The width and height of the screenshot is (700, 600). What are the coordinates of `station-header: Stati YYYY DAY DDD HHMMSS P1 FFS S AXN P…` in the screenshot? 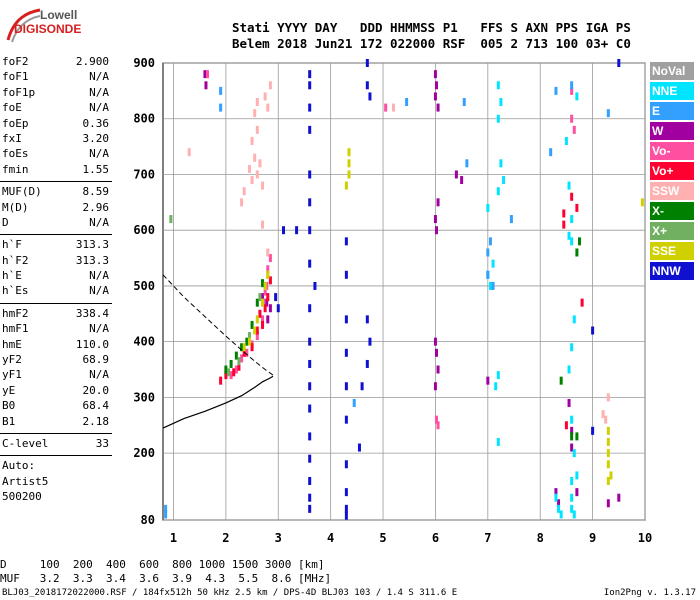 It's located at (431, 36).